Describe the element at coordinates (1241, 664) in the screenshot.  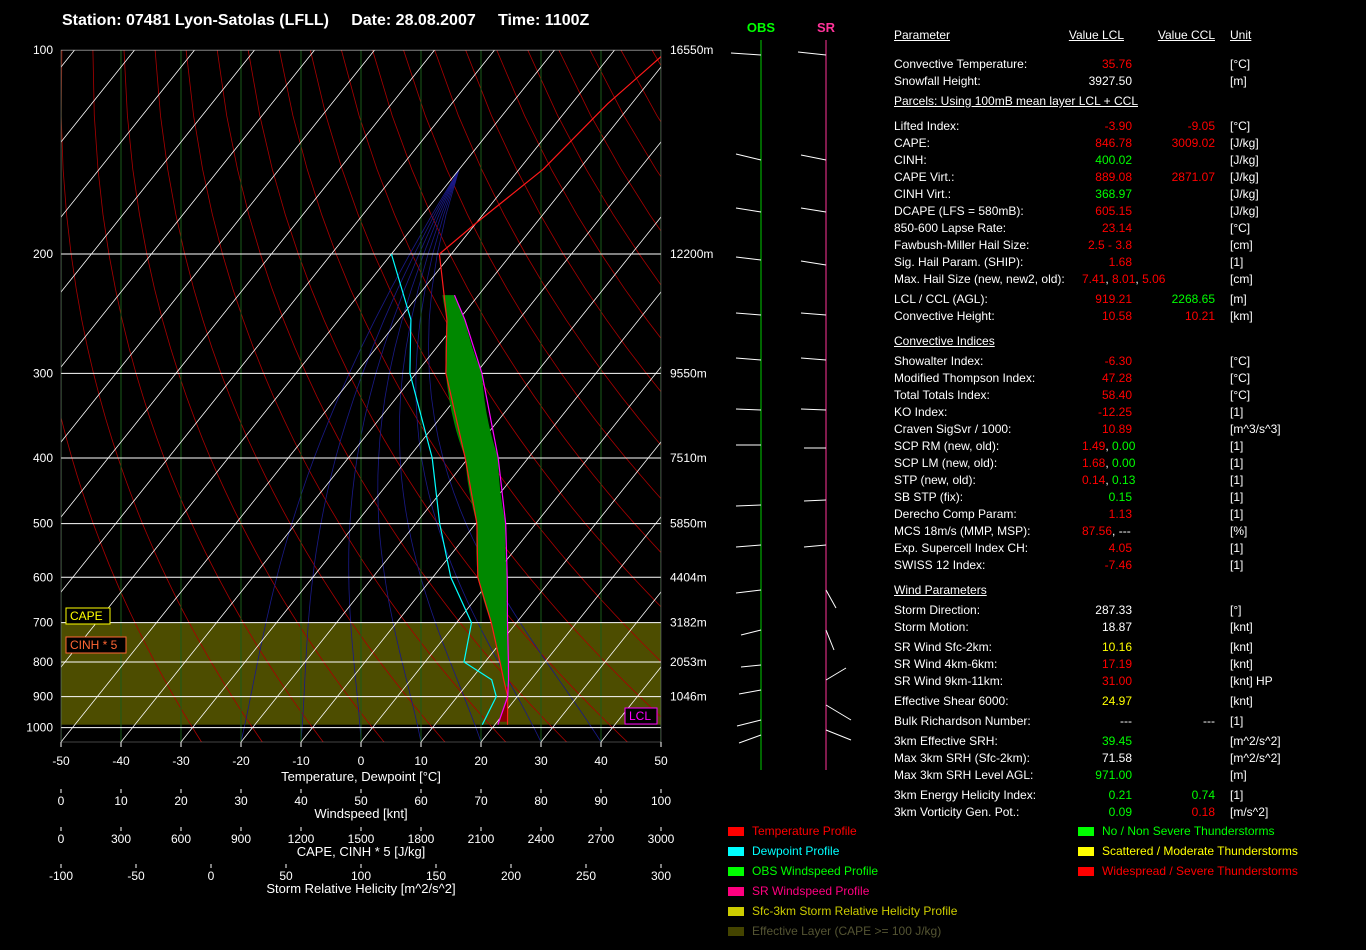
I see `unit: [knt]` at that location.